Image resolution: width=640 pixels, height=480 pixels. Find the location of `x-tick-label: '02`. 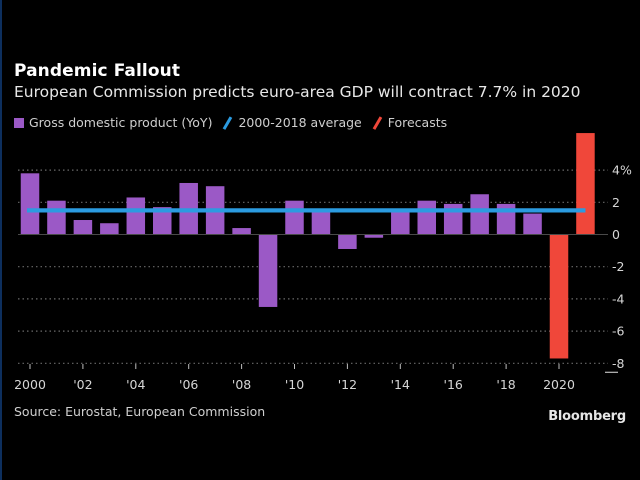

x-tick-label: '02 is located at coordinates (82, 384).